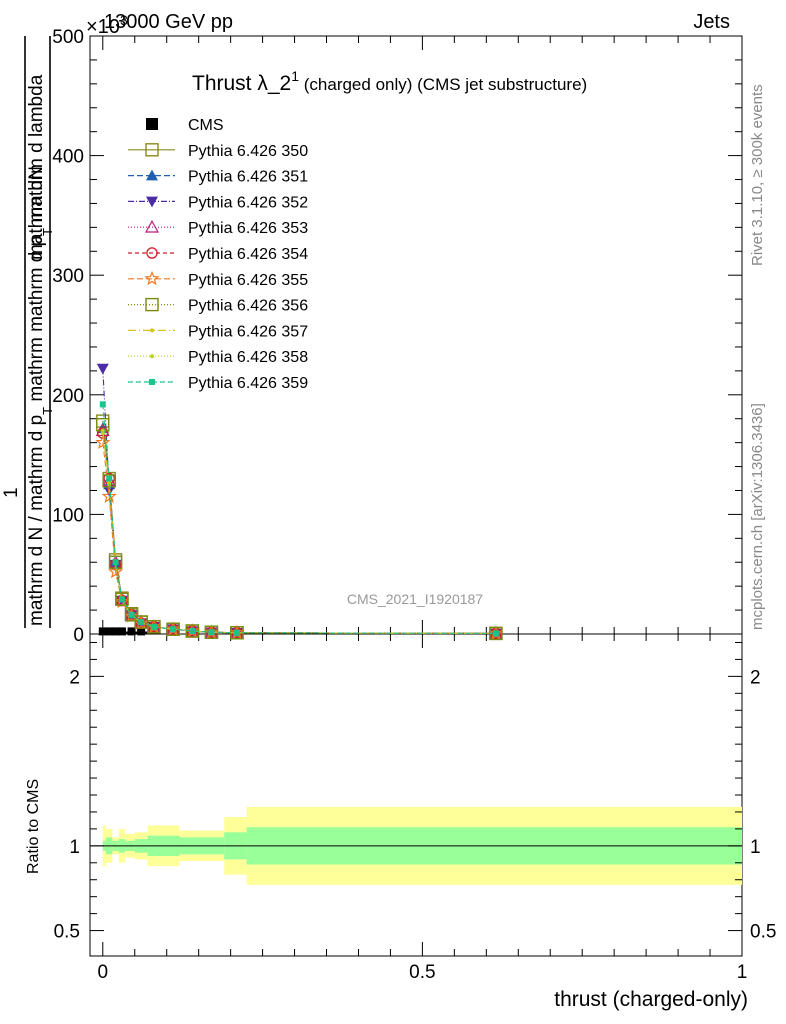 The image size is (786, 1024). Describe the element at coordinates (107, 25) in the screenshot. I see `exponent-label: ×10³` at that location.